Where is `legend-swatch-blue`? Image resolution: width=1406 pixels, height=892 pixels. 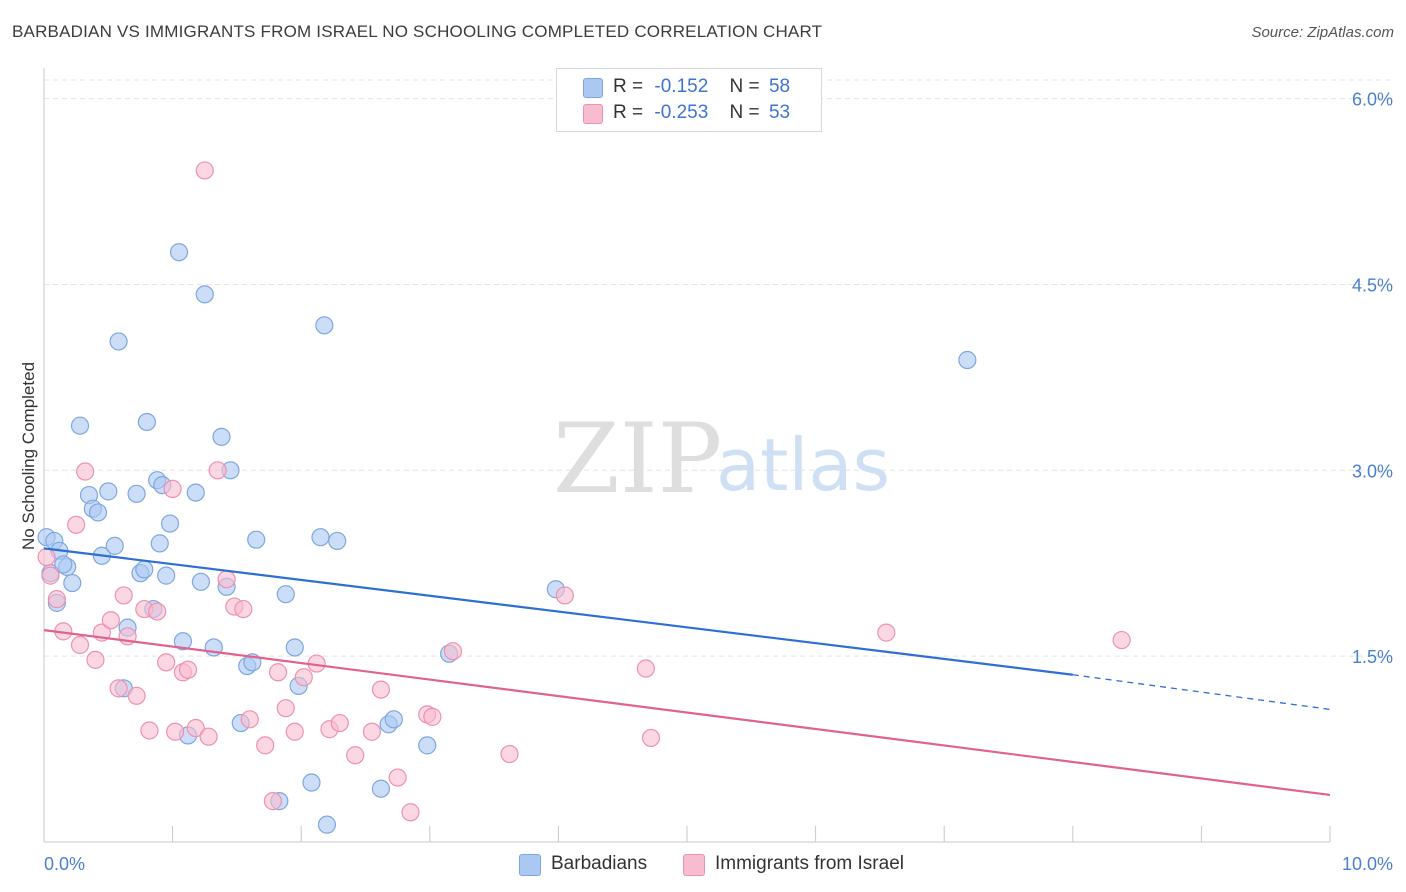 legend-swatch-blue is located at coordinates (593, 88).